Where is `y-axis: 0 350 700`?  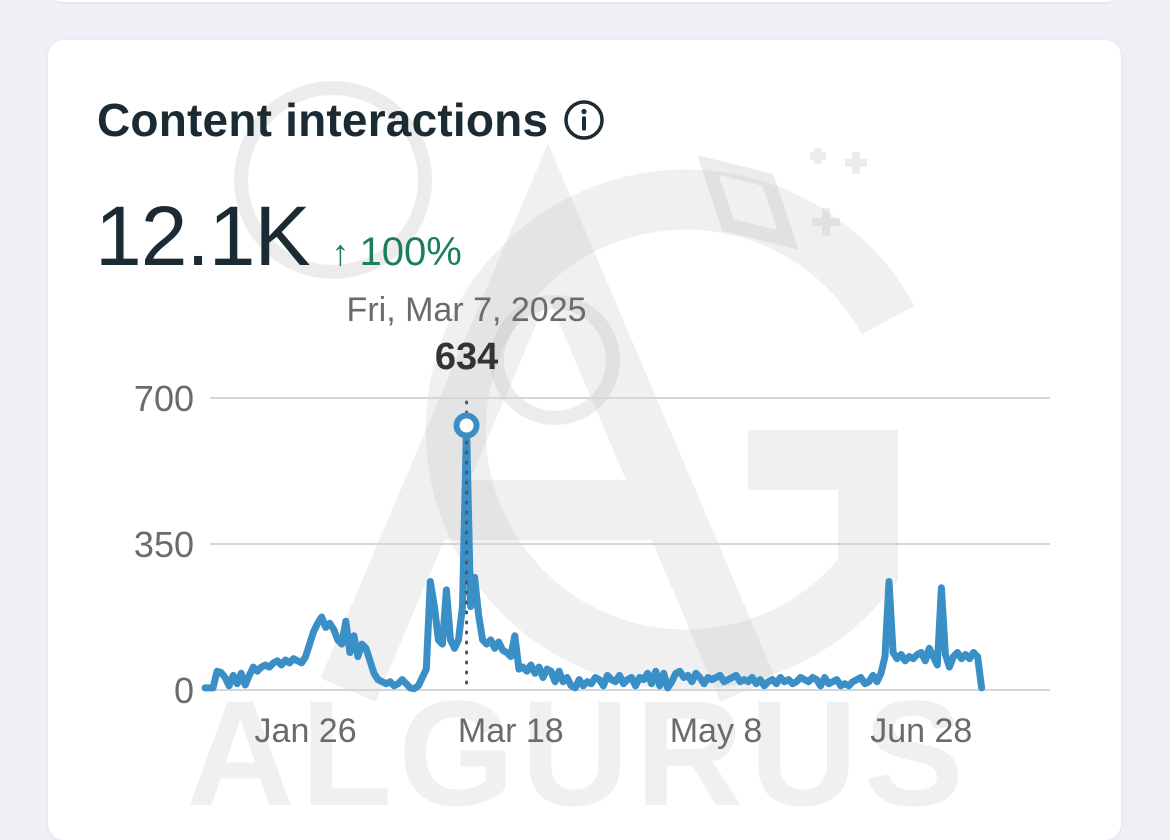 y-axis: 0 350 700 is located at coordinates (164, 544).